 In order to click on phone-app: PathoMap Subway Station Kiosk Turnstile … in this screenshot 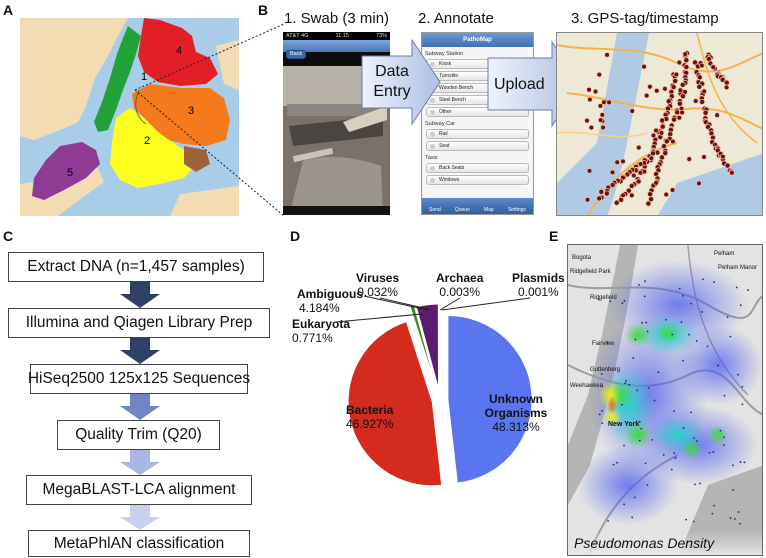, I will do `click(477, 123)`.